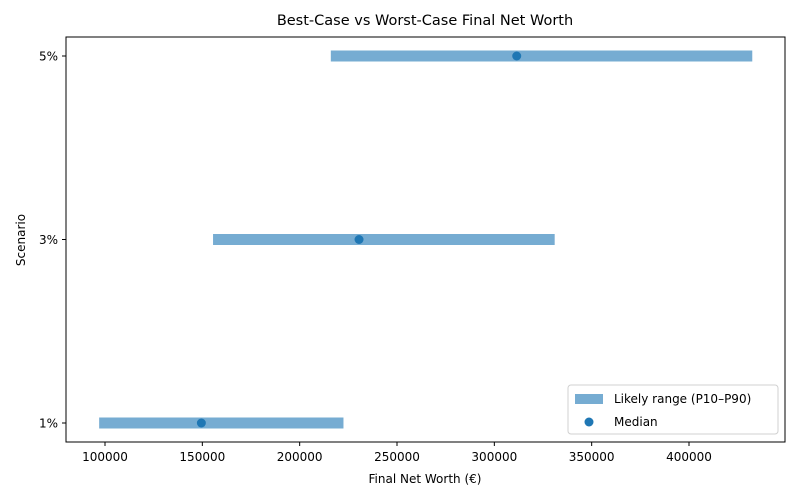 The height and width of the screenshot is (504, 800). I want to click on legend-box, so click(673, 409).